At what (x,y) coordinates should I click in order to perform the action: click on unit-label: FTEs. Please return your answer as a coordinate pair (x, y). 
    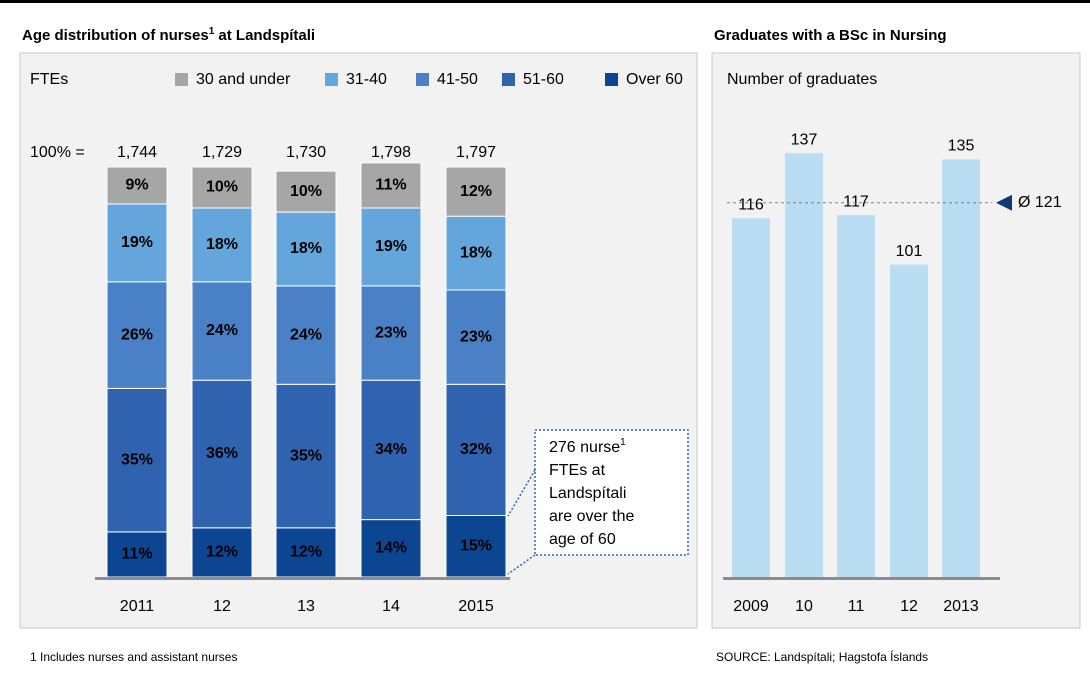
    Looking at the image, I should click on (49, 79).